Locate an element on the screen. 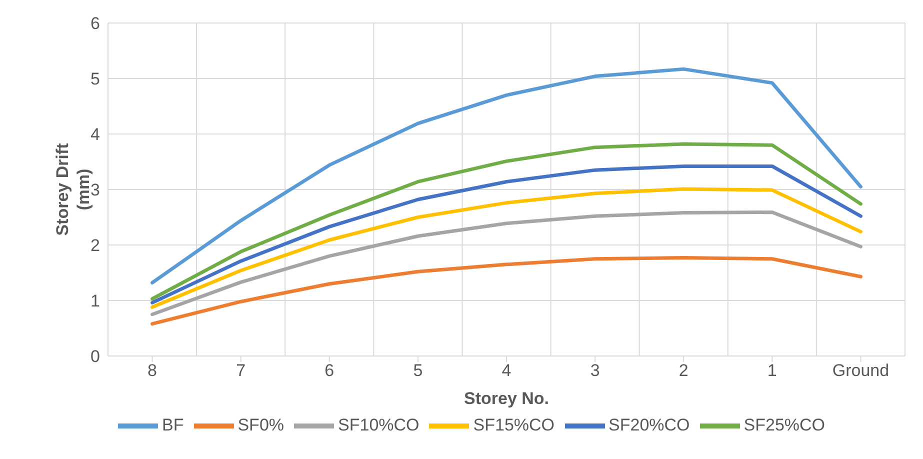  y-tick-label: 5 is located at coordinates (95, 79).